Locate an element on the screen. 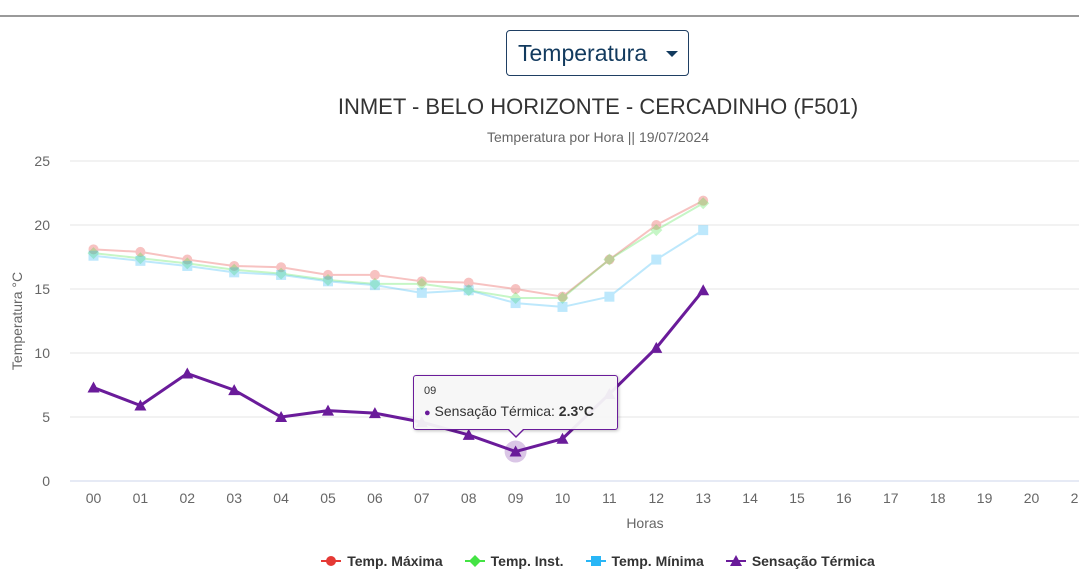  tooltip-pointer-fill is located at coordinates (516, 432).